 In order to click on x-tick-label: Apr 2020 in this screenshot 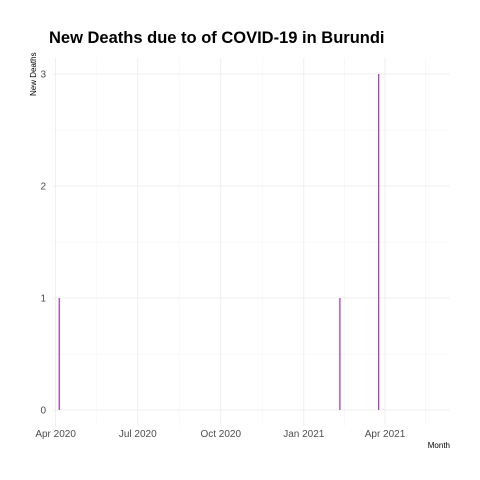, I will do `click(55, 434)`.